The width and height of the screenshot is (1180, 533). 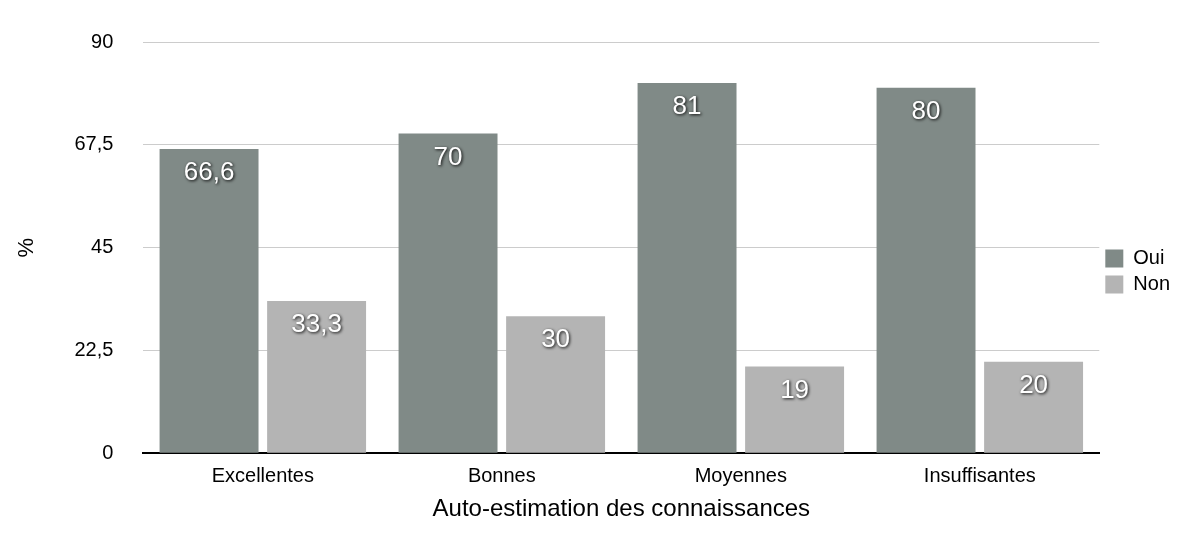 What do you see at coordinates (316, 323) in the screenshot?
I see `data-label: 33,3` at bounding box center [316, 323].